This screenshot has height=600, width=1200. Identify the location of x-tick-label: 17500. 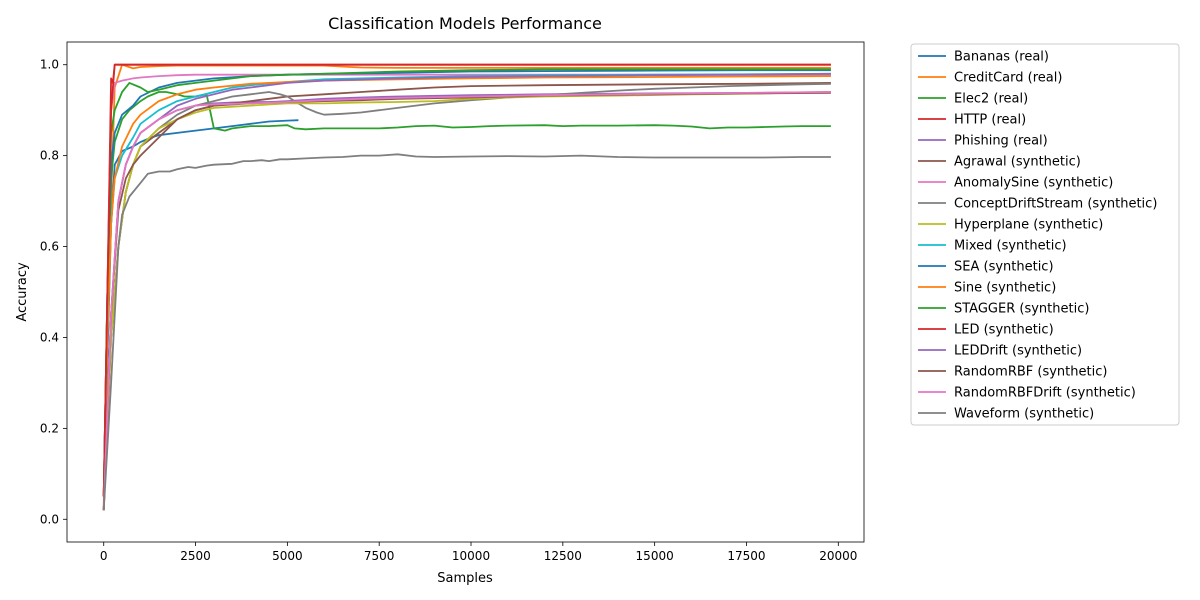
(746, 556).